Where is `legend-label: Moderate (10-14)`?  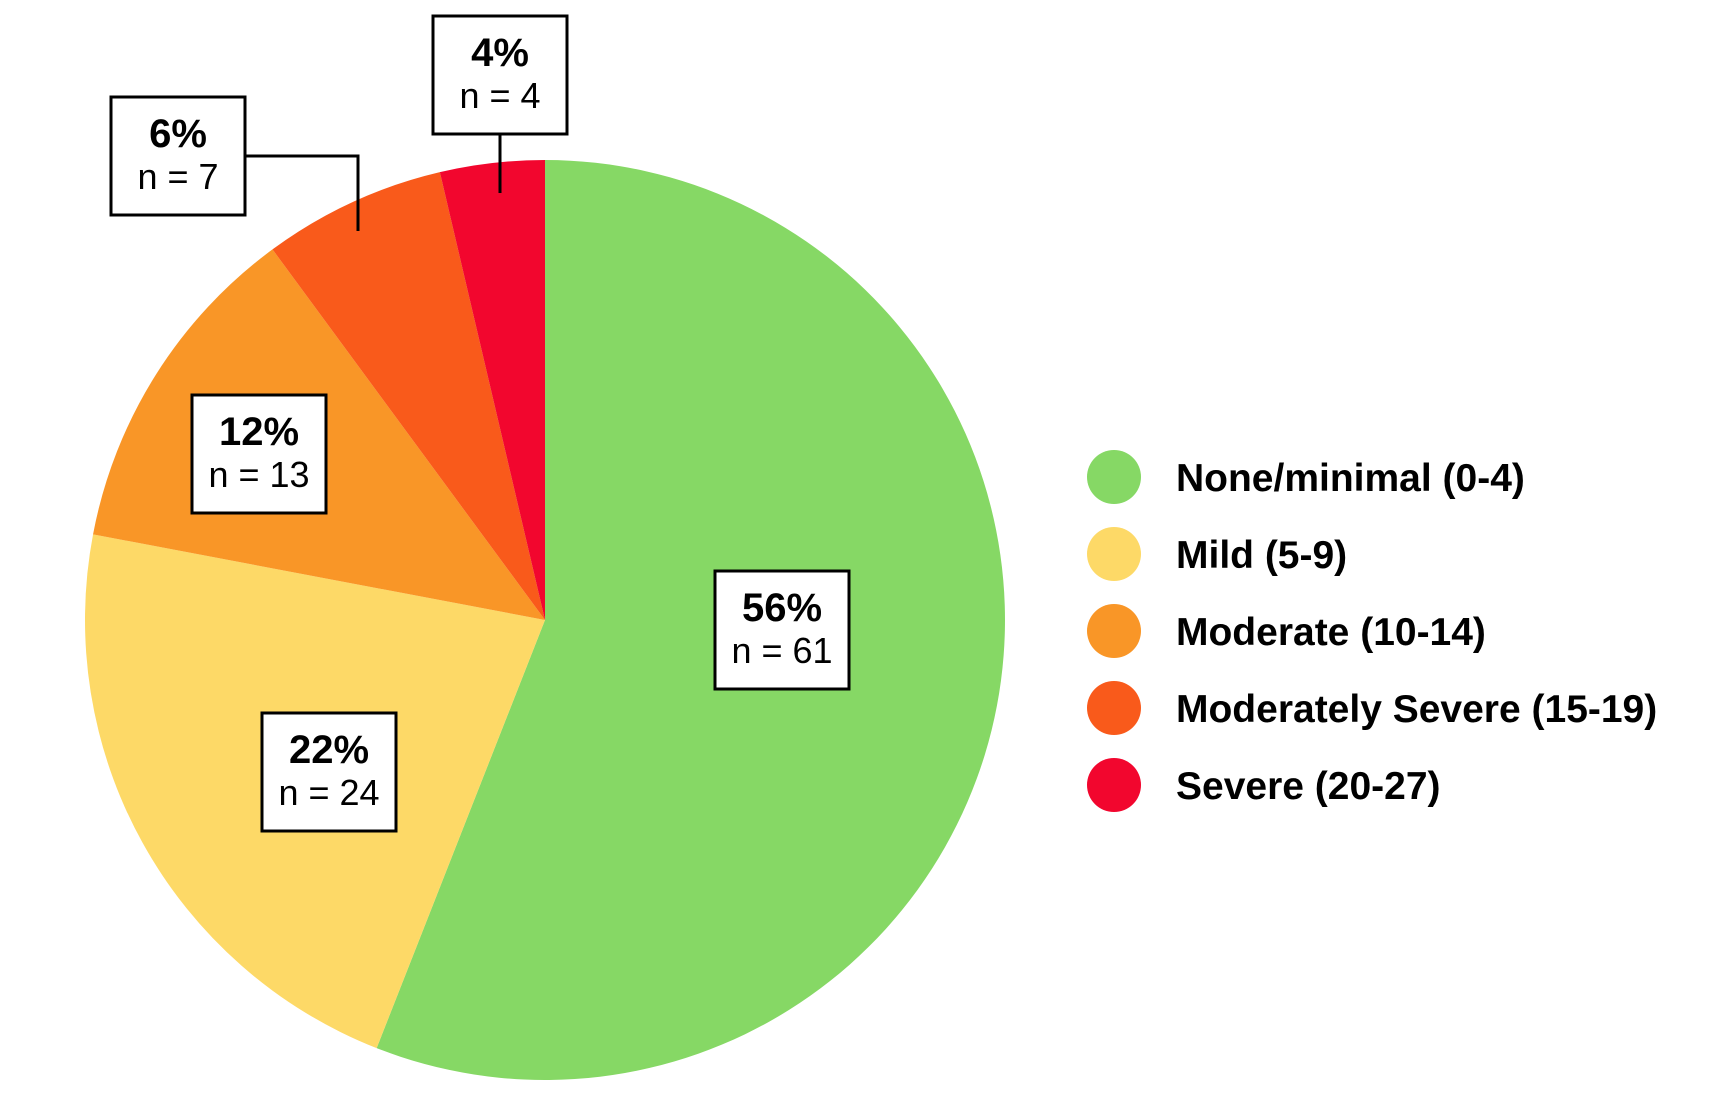
legend-label: Moderate (10-14) is located at coordinates (1331, 632).